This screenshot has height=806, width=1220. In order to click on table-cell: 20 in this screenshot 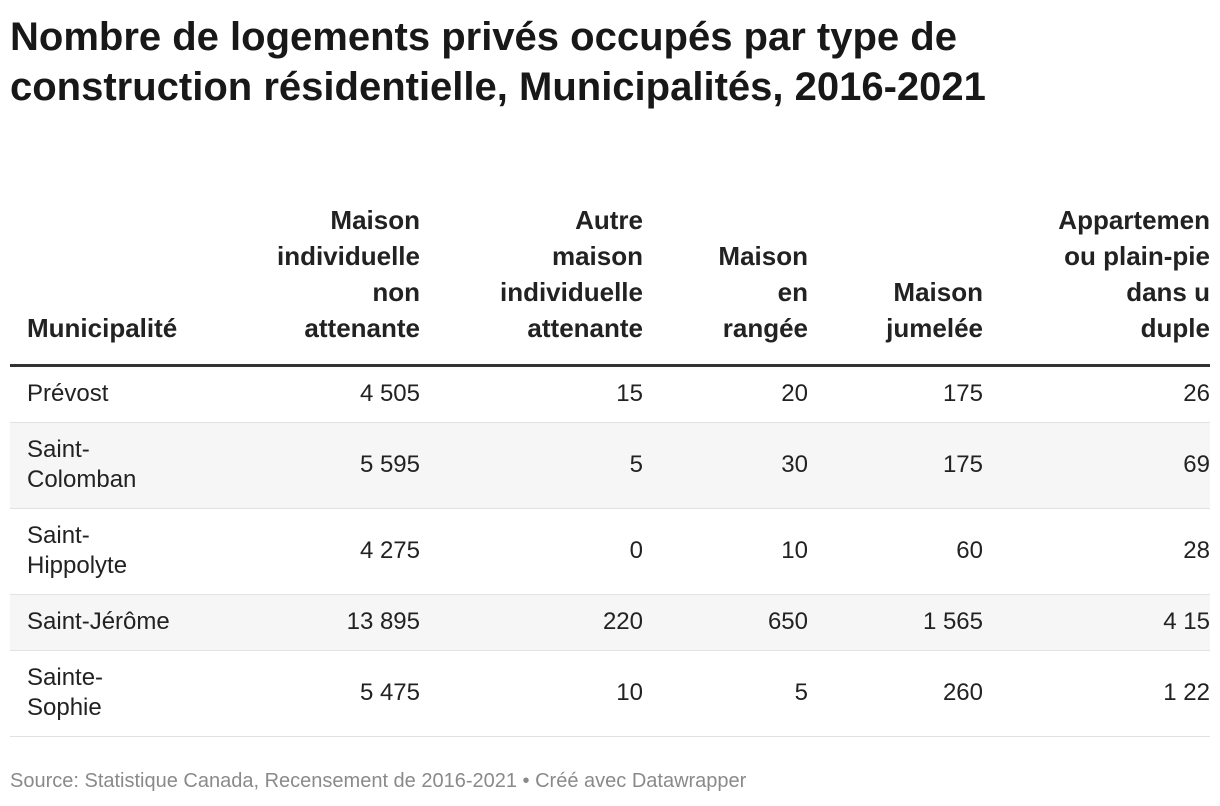, I will do `click(725, 394)`.